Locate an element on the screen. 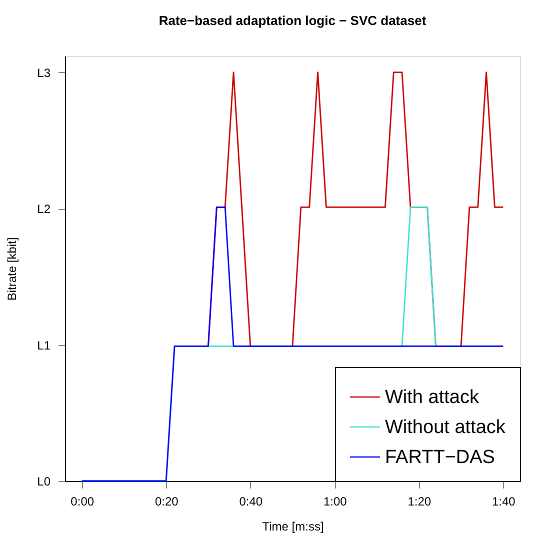  x-axis-title: Time [m:ss] is located at coordinates (293, 527).